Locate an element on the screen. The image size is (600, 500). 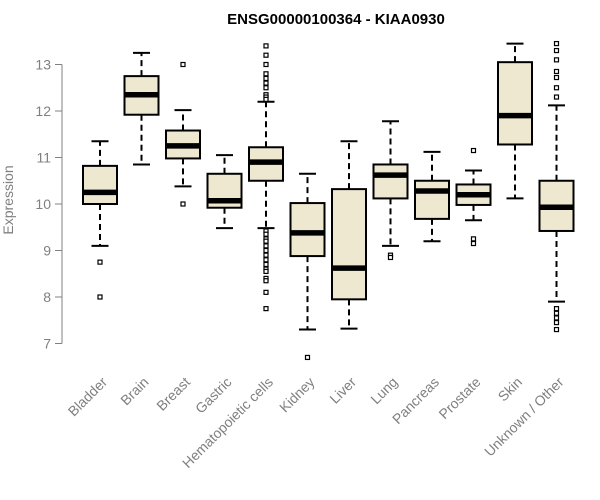
box-brain is located at coordinates (141, 108).